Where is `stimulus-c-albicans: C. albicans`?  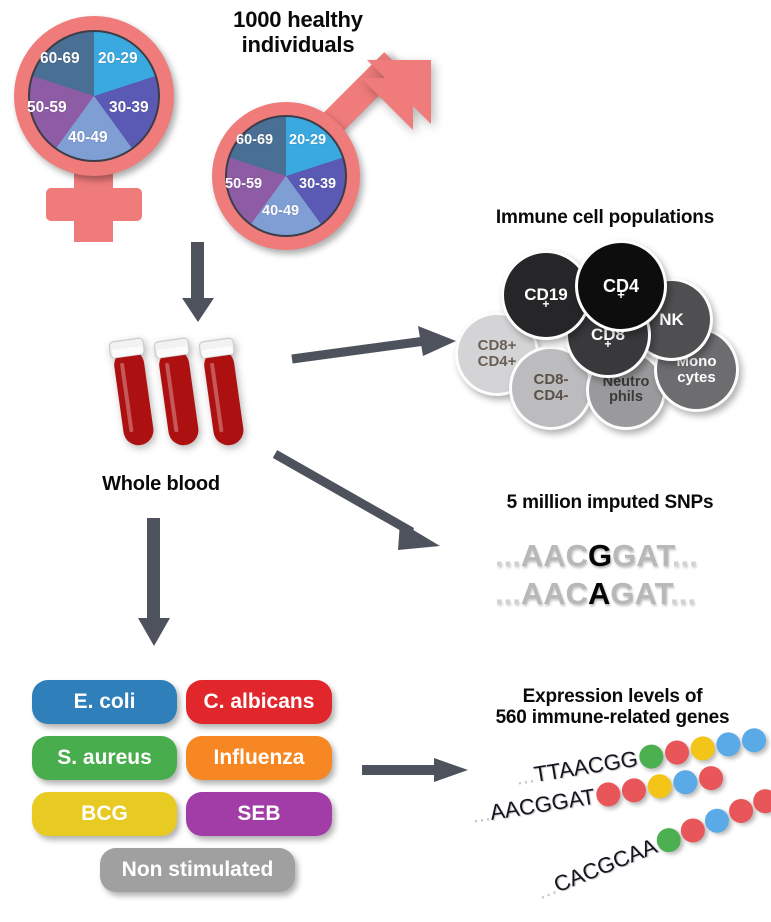
stimulus-c-albicans: C. albicans is located at coordinates (259, 702).